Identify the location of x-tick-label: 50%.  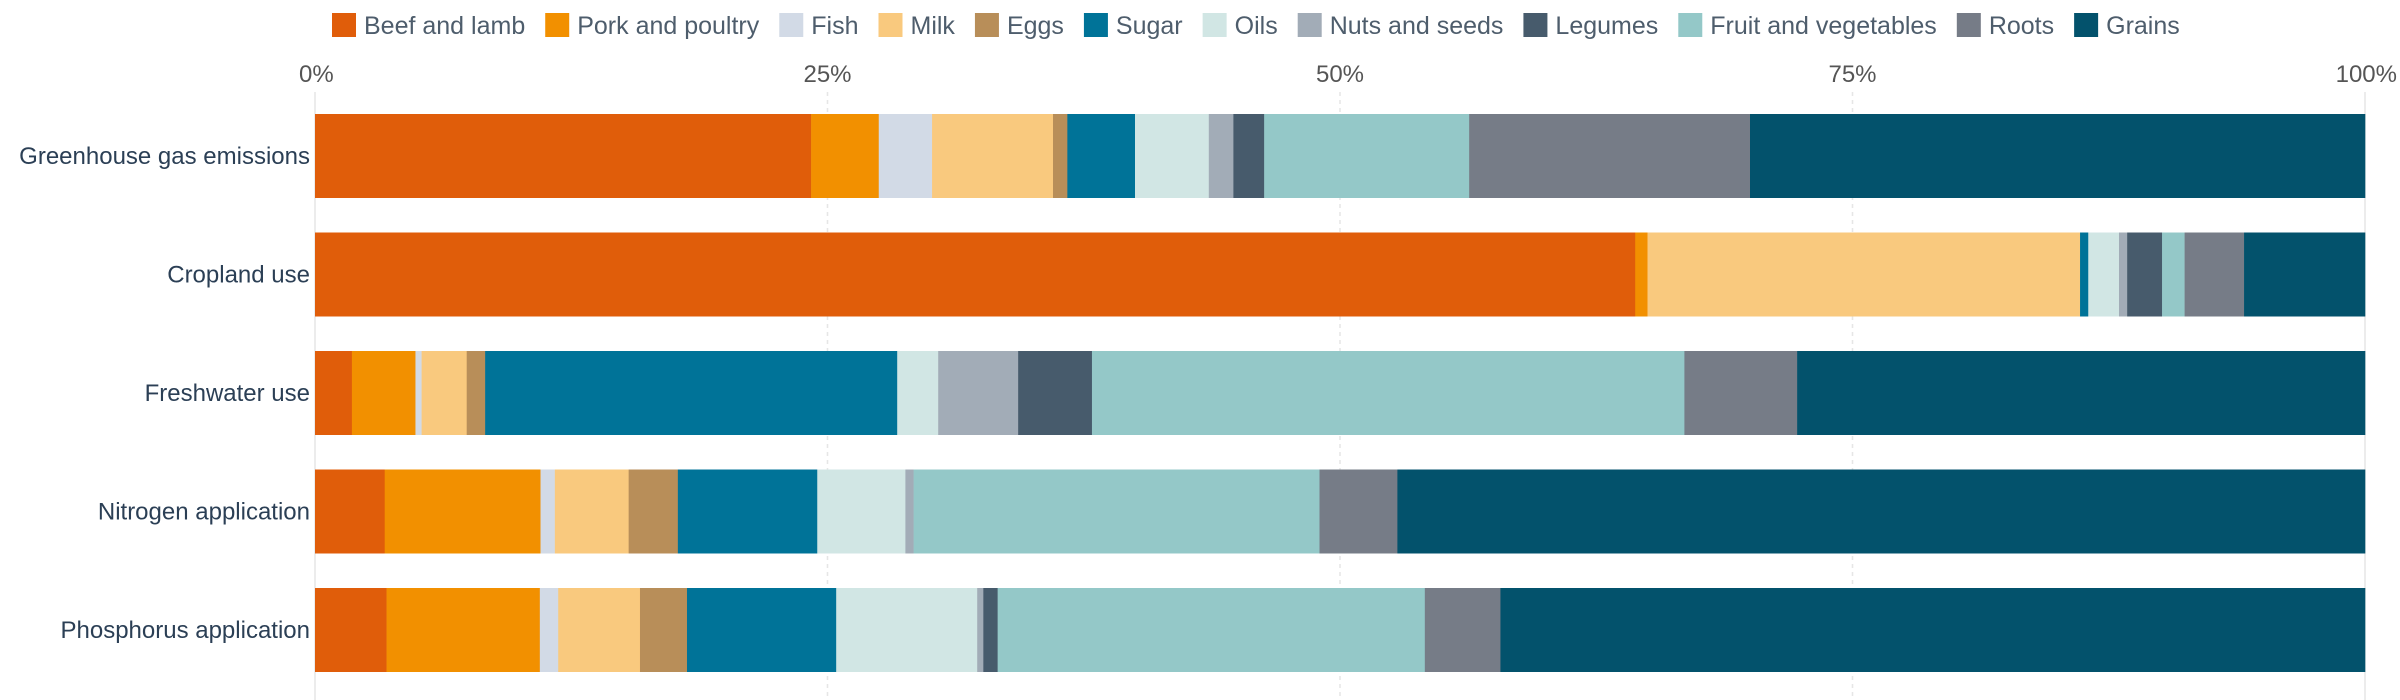
(1340, 74).